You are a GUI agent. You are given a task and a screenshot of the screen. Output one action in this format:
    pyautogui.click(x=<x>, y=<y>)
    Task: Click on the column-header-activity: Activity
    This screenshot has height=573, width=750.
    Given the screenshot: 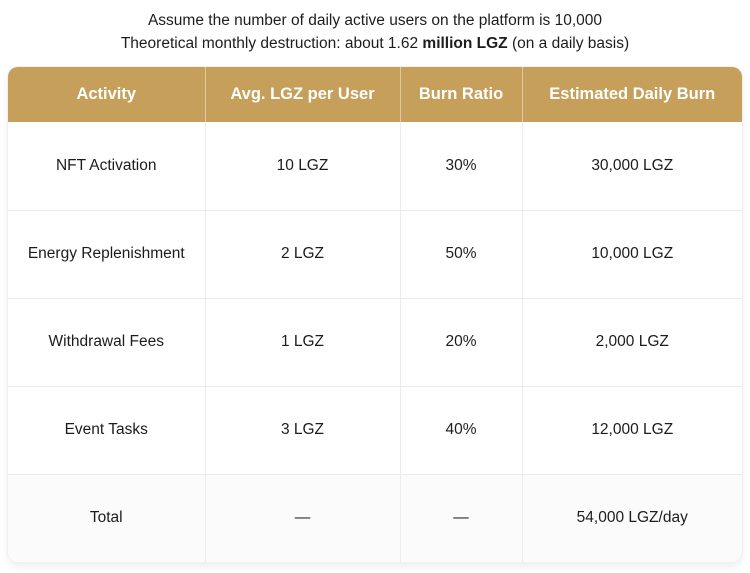 What is the action you would take?
    pyautogui.click(x=107, y=94)
    